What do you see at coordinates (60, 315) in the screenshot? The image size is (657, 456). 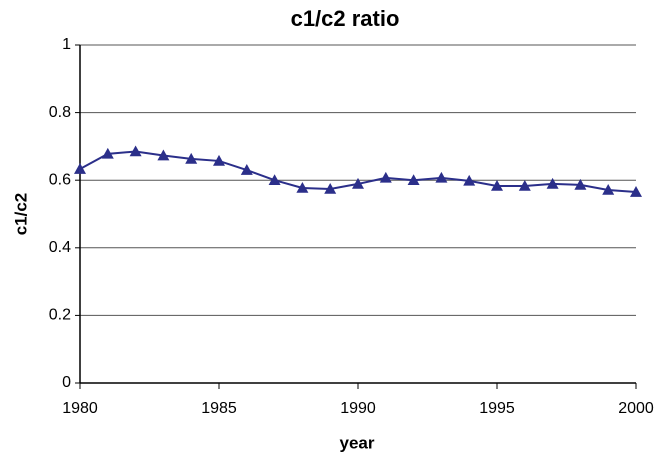 I see `y-tick-label: 0.2` at bounding box center [60, 315].